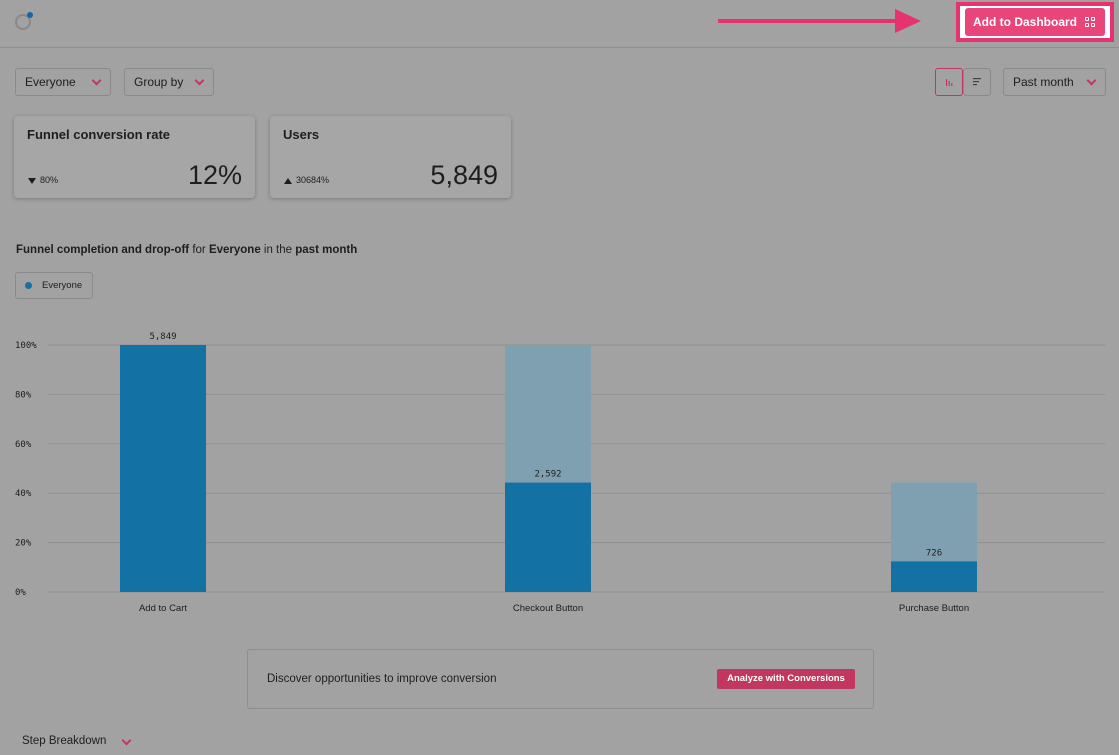 The width and height of the screenshot is (1119, 755). I want to click on bar-value-label: 5,849, so click(162, 337).